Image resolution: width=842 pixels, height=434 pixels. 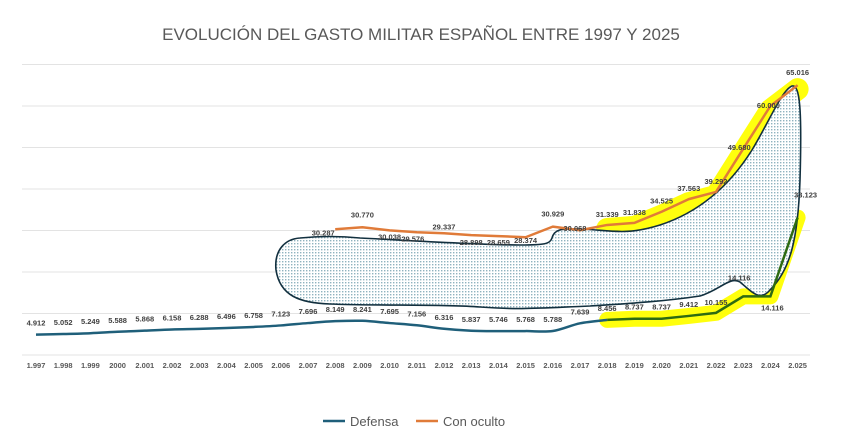 What do you see at coordinates (227, 365) in the screenshot?
I see `x-tick-label: 2.004` at bounding box center [227, 365].